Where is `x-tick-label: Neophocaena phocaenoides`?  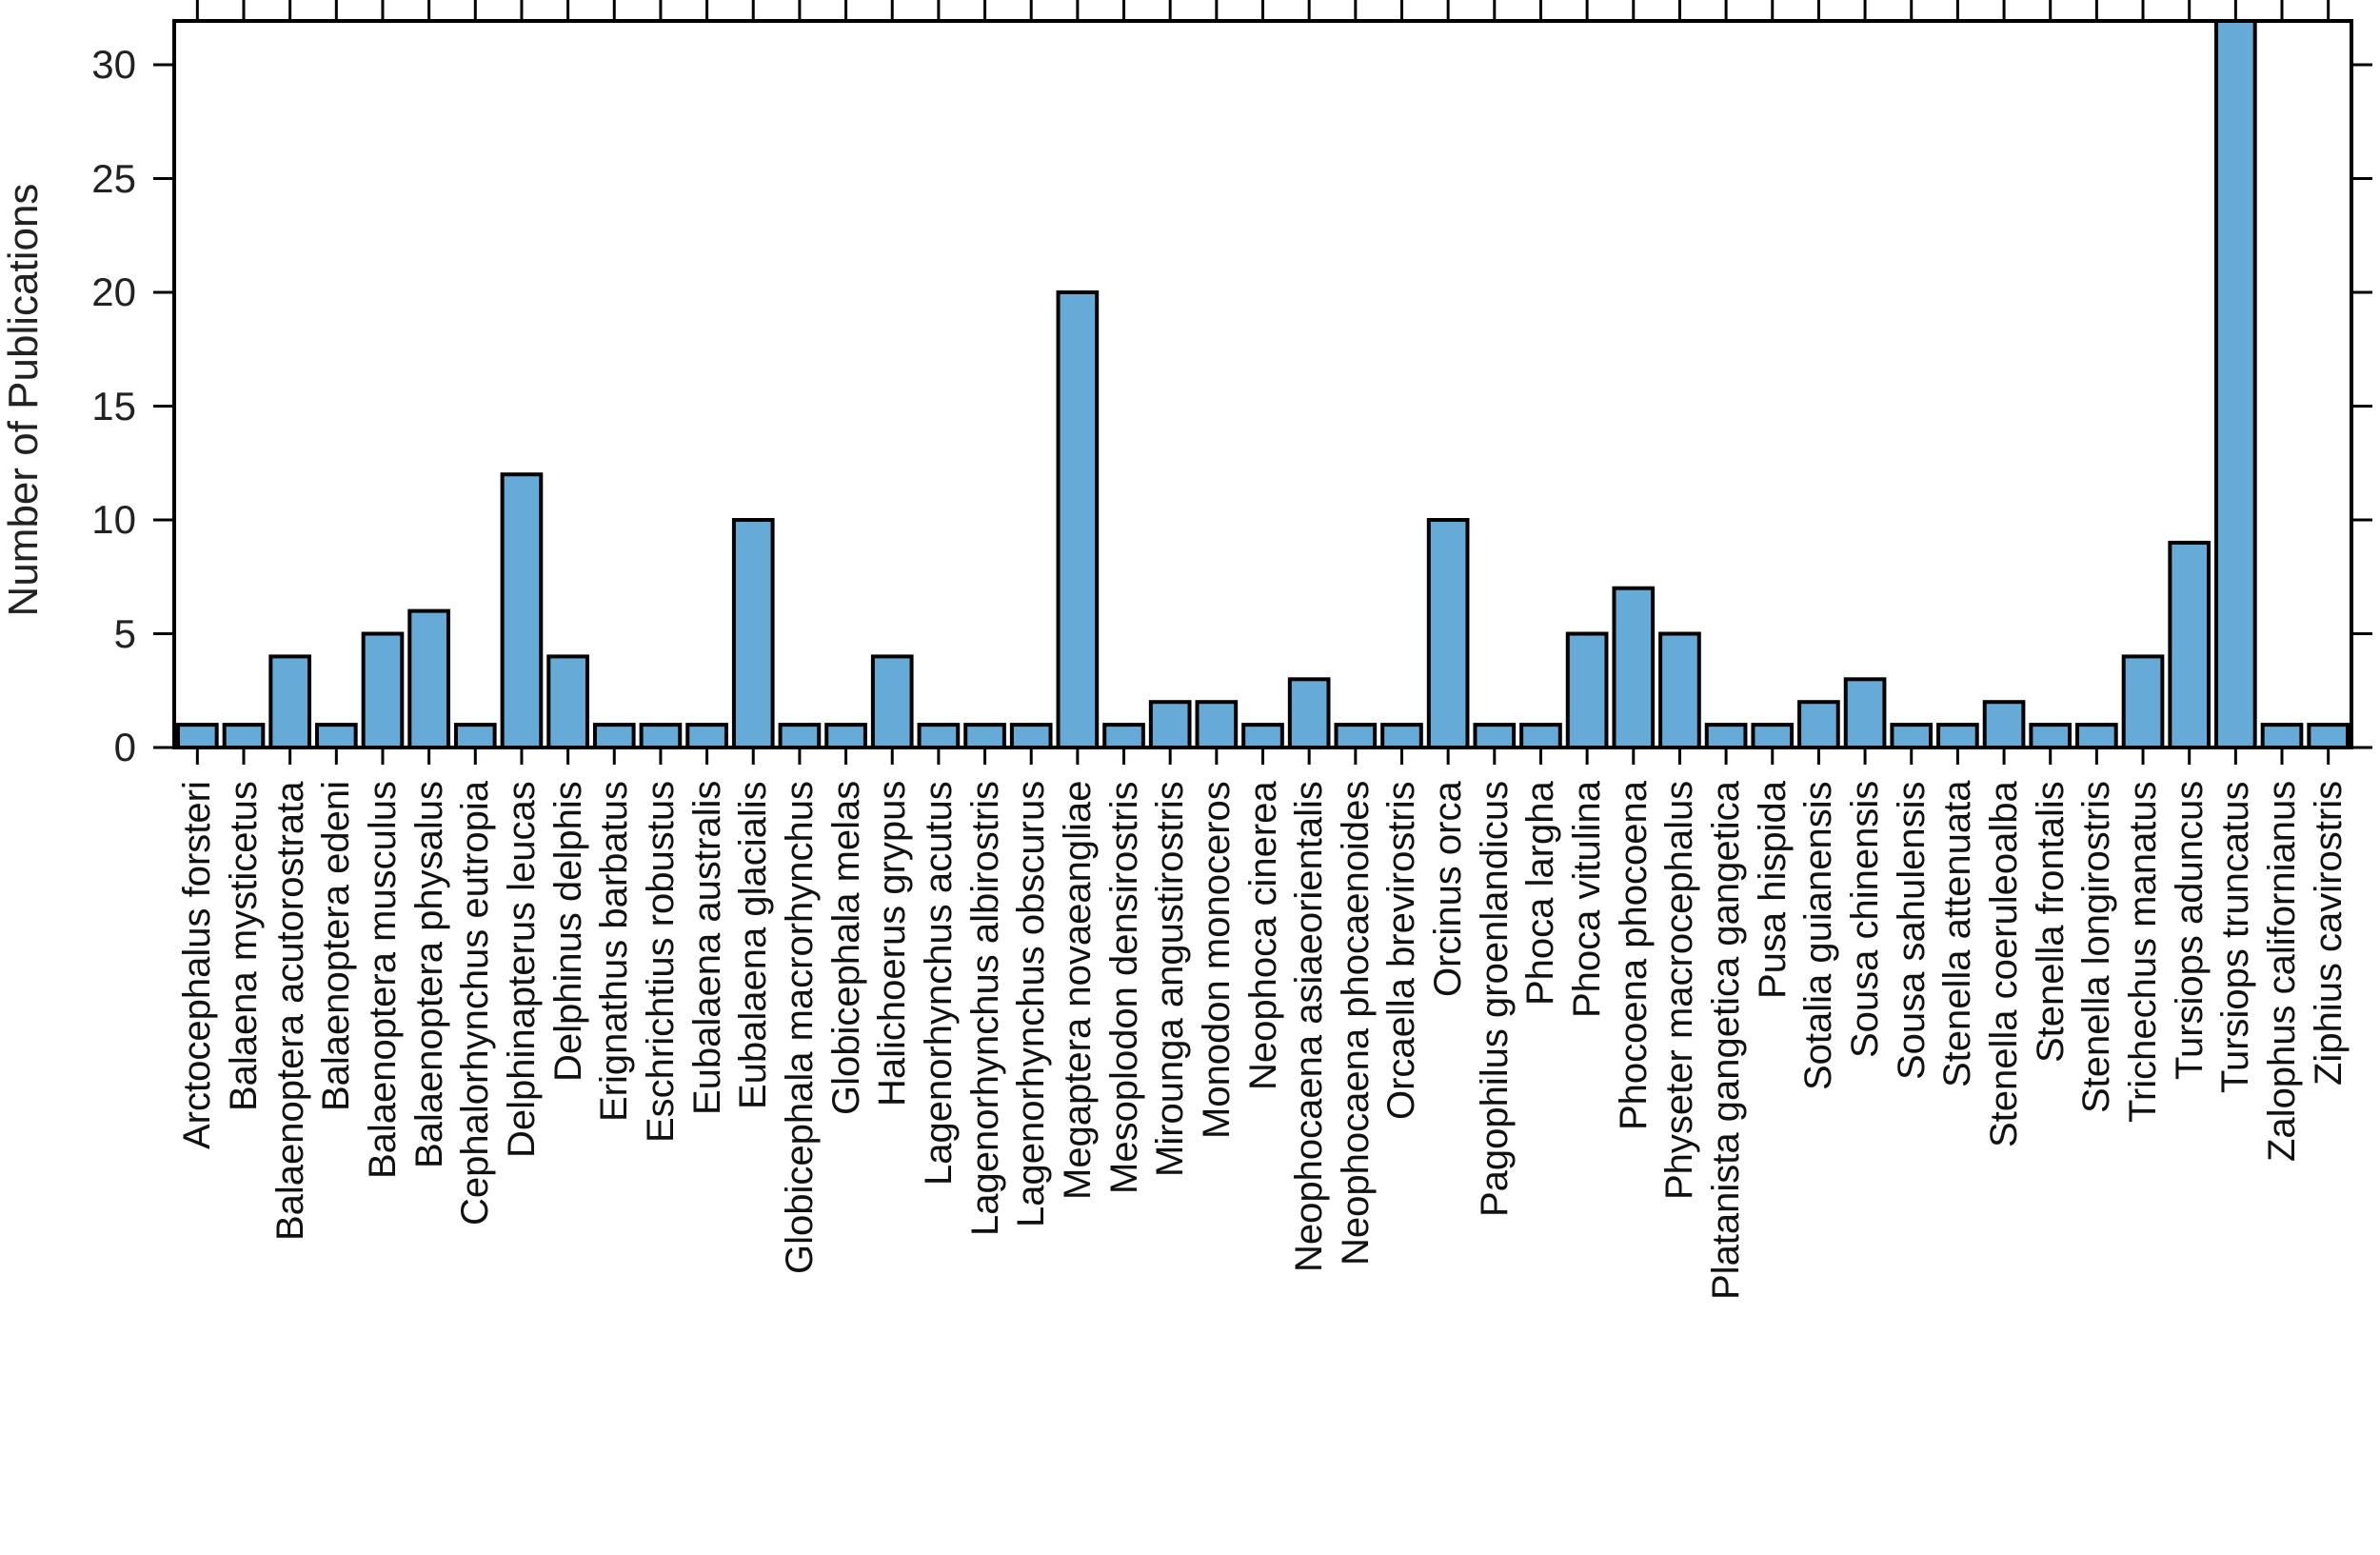
x-tick-label: Neophocaena phocaenoides is located at coordinates (1355, 1023).